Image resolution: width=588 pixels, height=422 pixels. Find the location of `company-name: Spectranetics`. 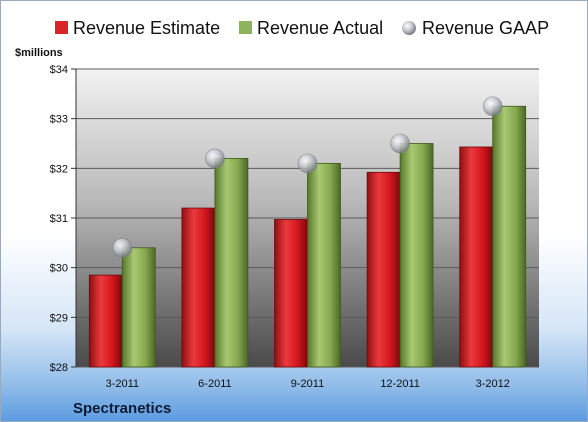

company-name: Spectranetics is located at coordinates (122, 408).